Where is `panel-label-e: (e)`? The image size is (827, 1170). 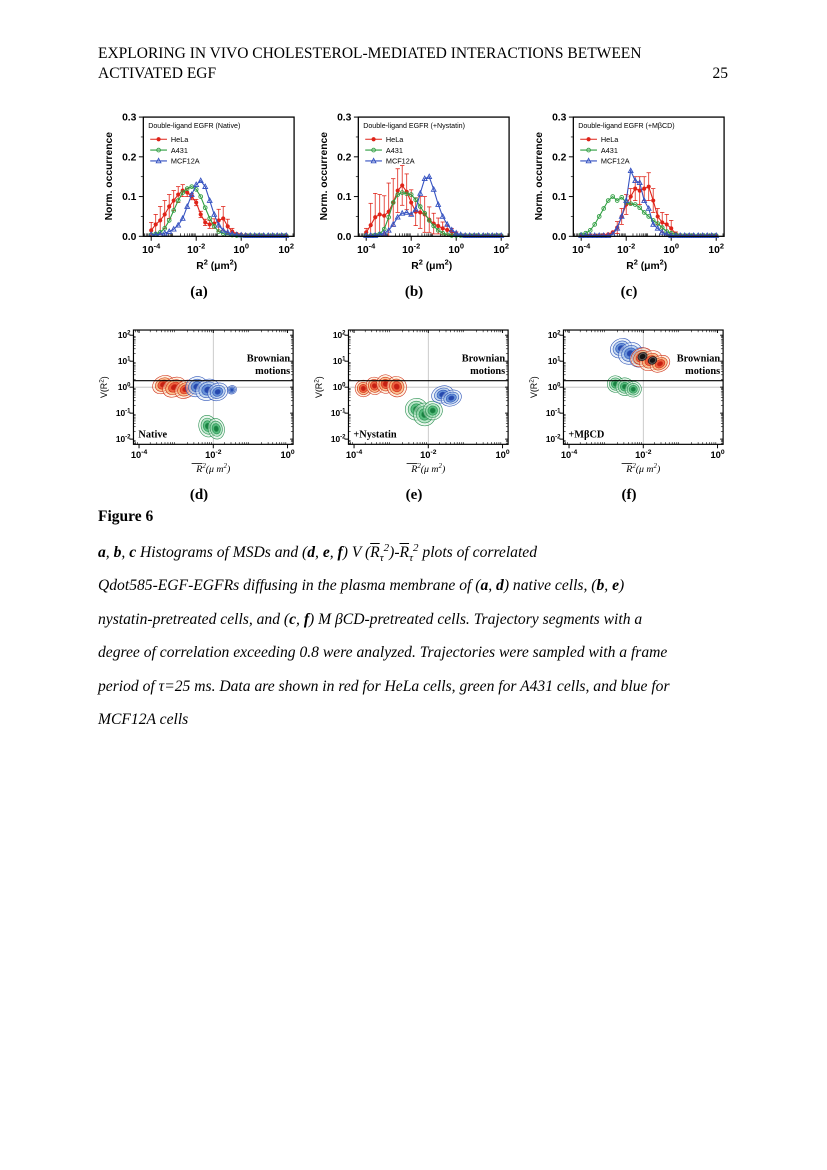
panel-label-e: (e) is located at coordinates (414, 495).